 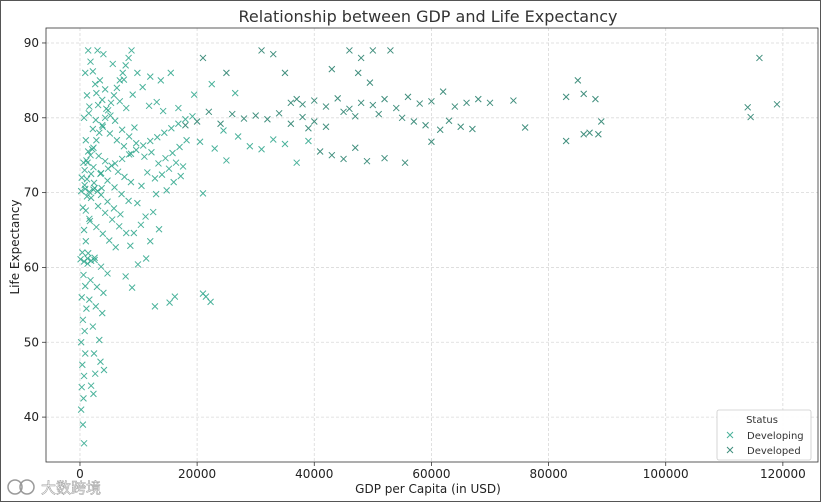 What do you see at coordinates (783, 474) in the screenshot?
I see `x-tick-label: 120000` at bounding box center [783, 474].